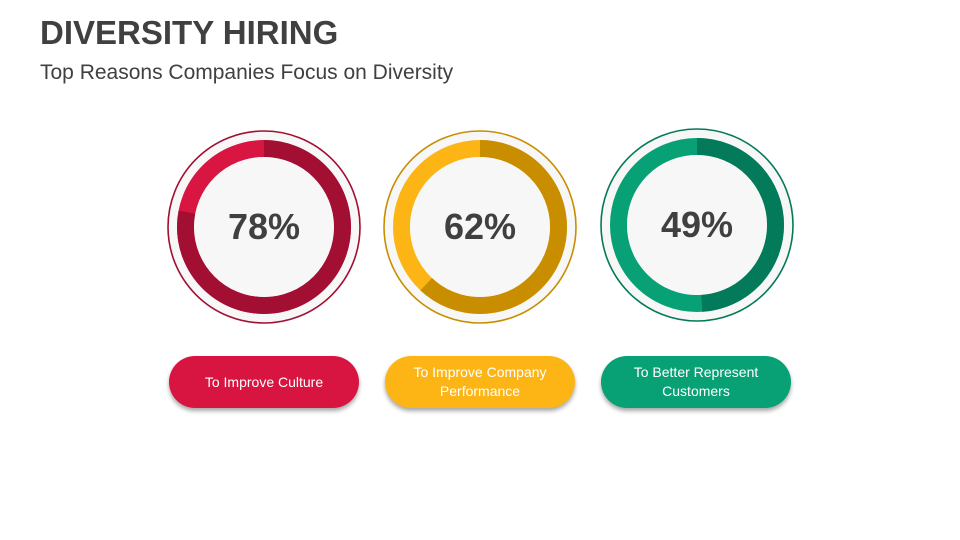 The width and height of the screenshot is (960, 540). I want to click on donut-chart-customers: 49%, so click(697, 225).